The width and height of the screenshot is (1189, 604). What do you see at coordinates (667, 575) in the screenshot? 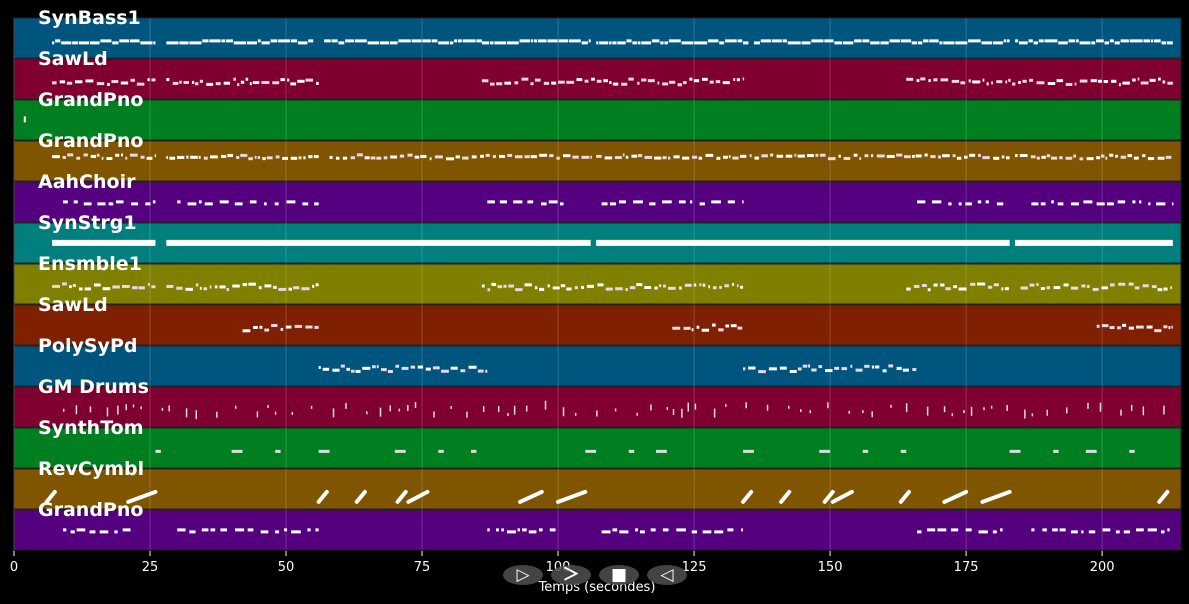
I see `back-button: ◁` at bounding box center [667, 575].